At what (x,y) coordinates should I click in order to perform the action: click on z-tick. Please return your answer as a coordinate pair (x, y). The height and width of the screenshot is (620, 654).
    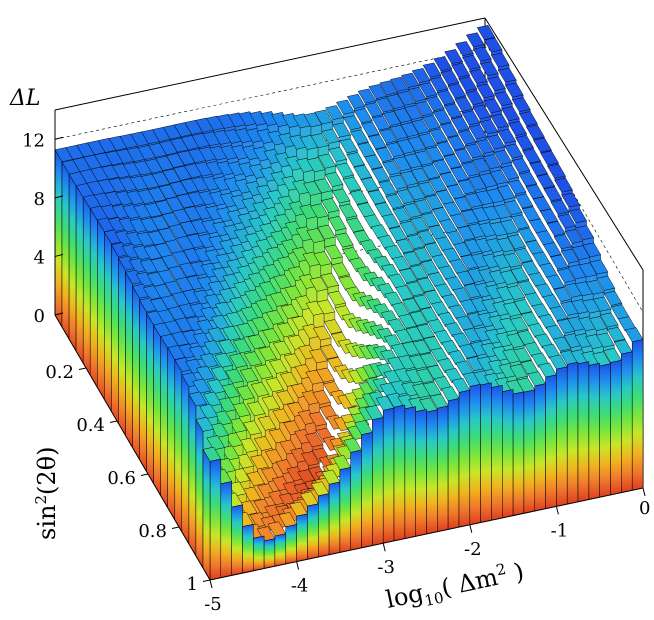
    Looking at the image, I should click on (59, 197).